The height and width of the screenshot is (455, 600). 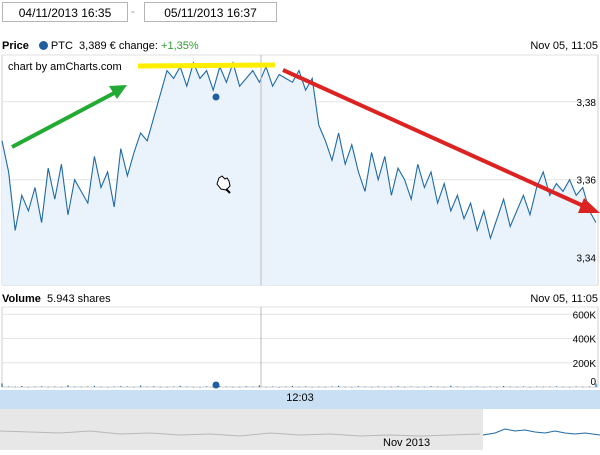 I want to click on volume-tick-label: 400K, so click(x=585, y=340).